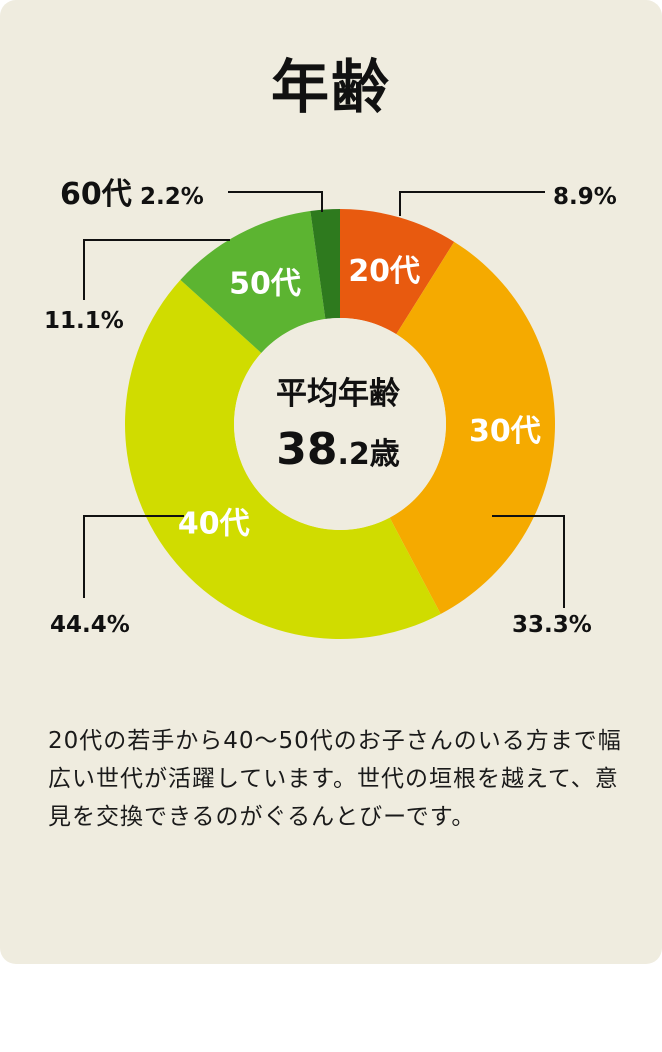  Describe the element at coordinates (90, 625) in the screenshot. I see `percent-label-40代: 44.4%` at that location.